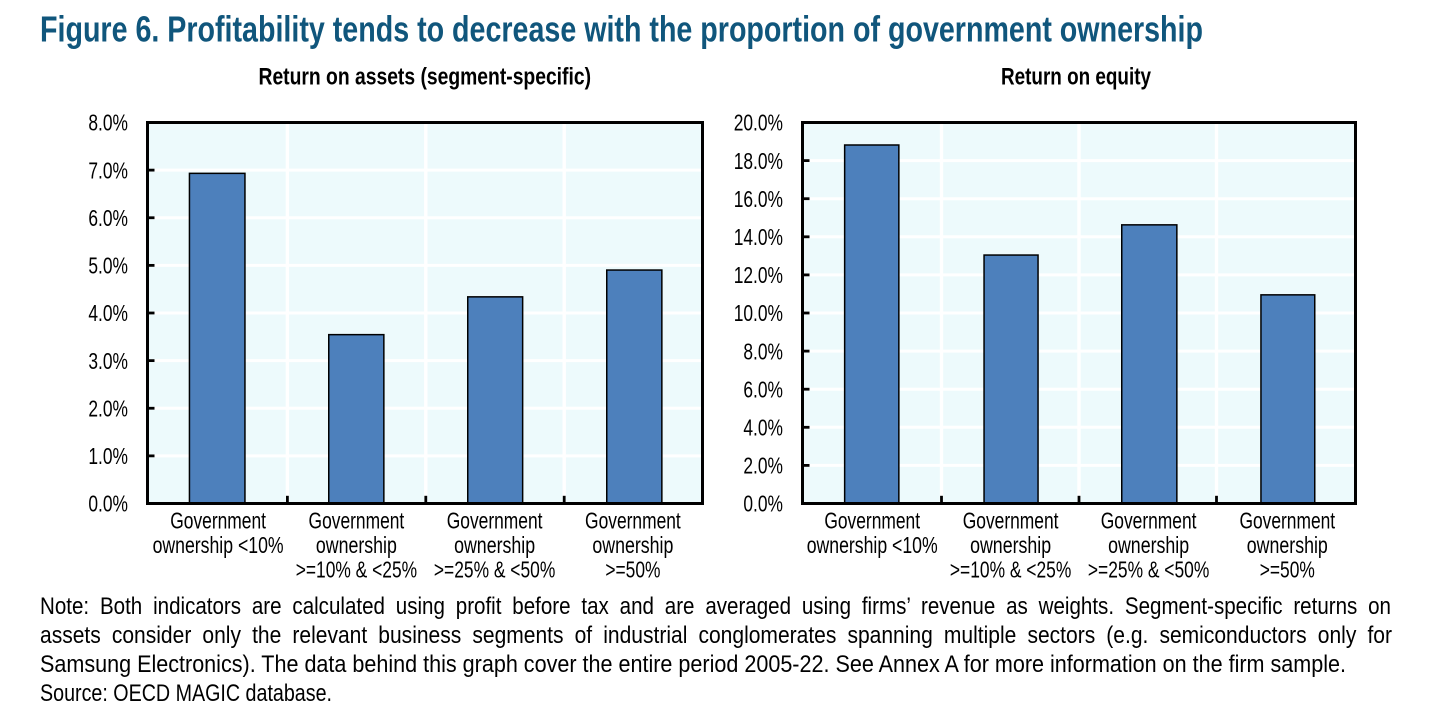 The image size is (1432, 713). I want to click on svg-text: 10.0%, so click(758, 313).